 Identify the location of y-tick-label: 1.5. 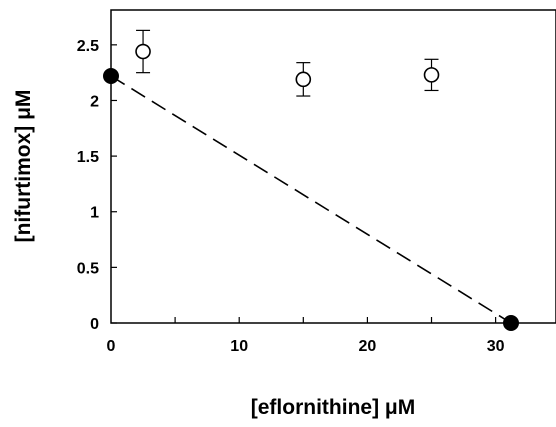
(88, 157).